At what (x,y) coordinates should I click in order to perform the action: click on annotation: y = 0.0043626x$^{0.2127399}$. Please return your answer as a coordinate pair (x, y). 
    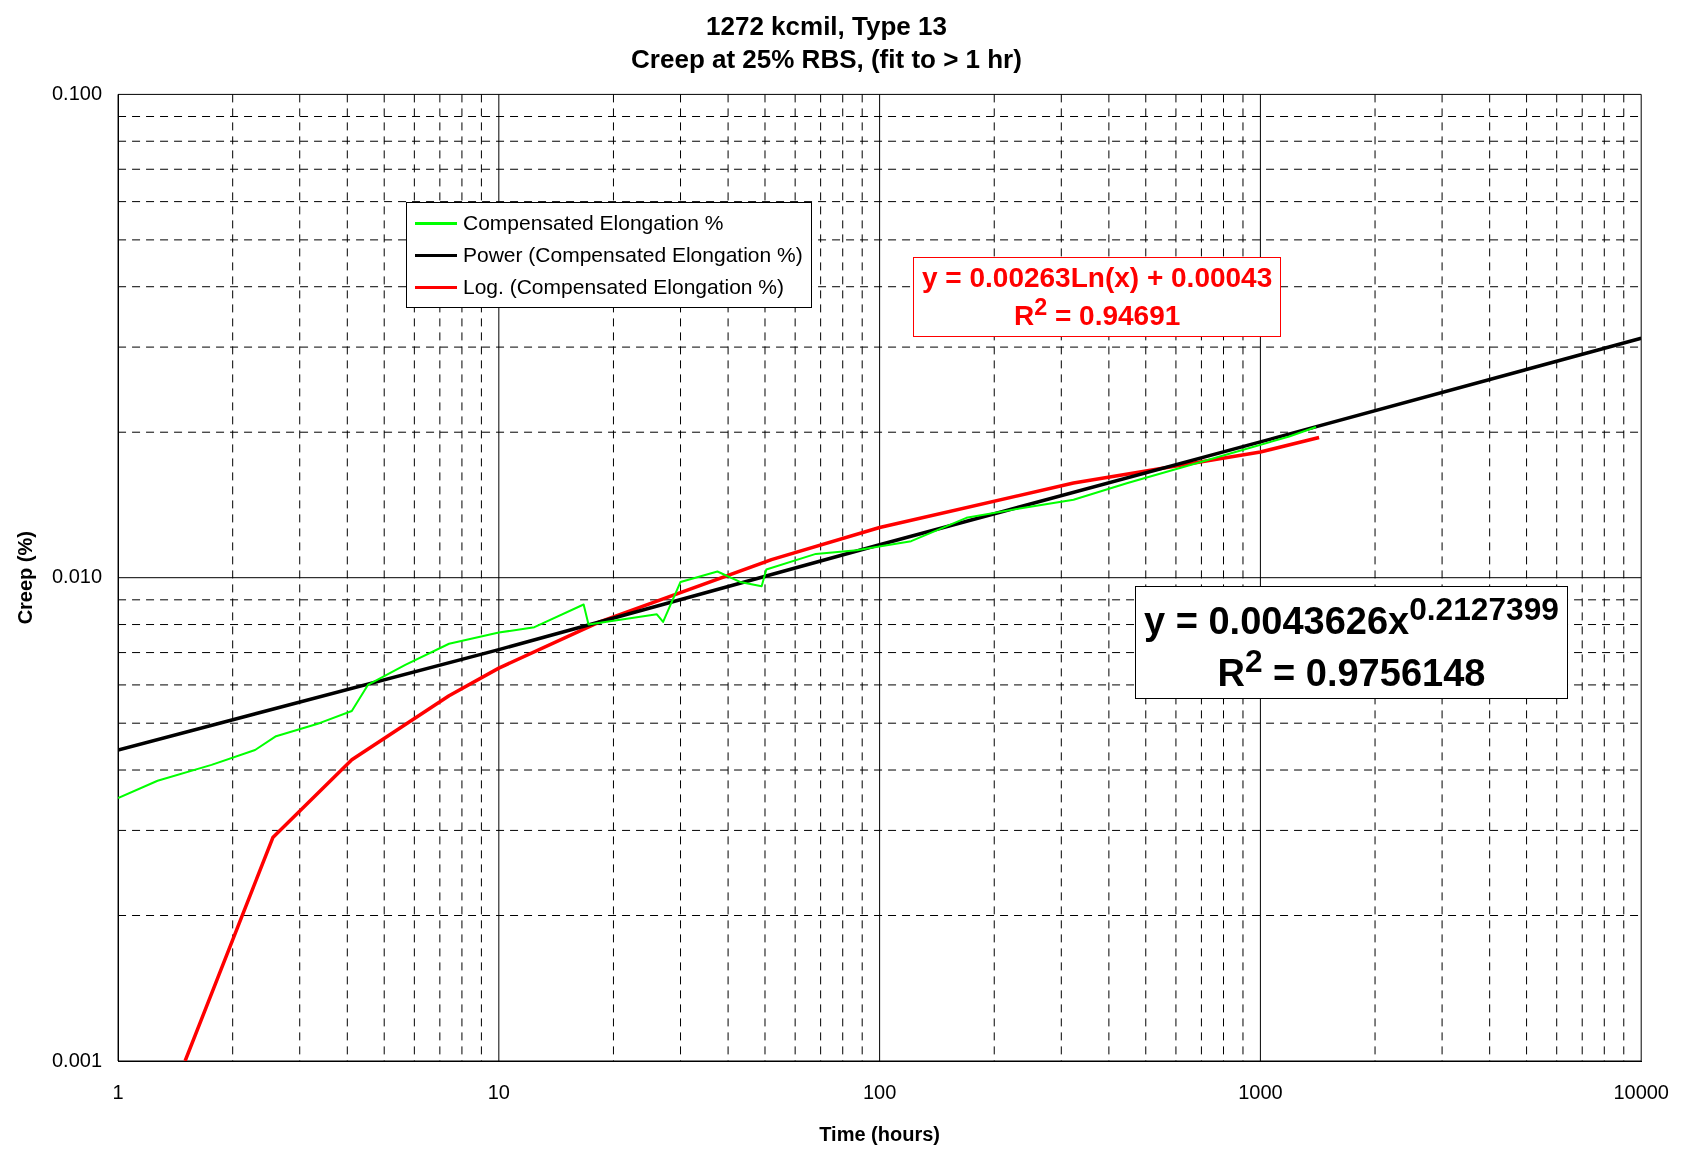
    Looking at the image, I should click on (1351, 617).